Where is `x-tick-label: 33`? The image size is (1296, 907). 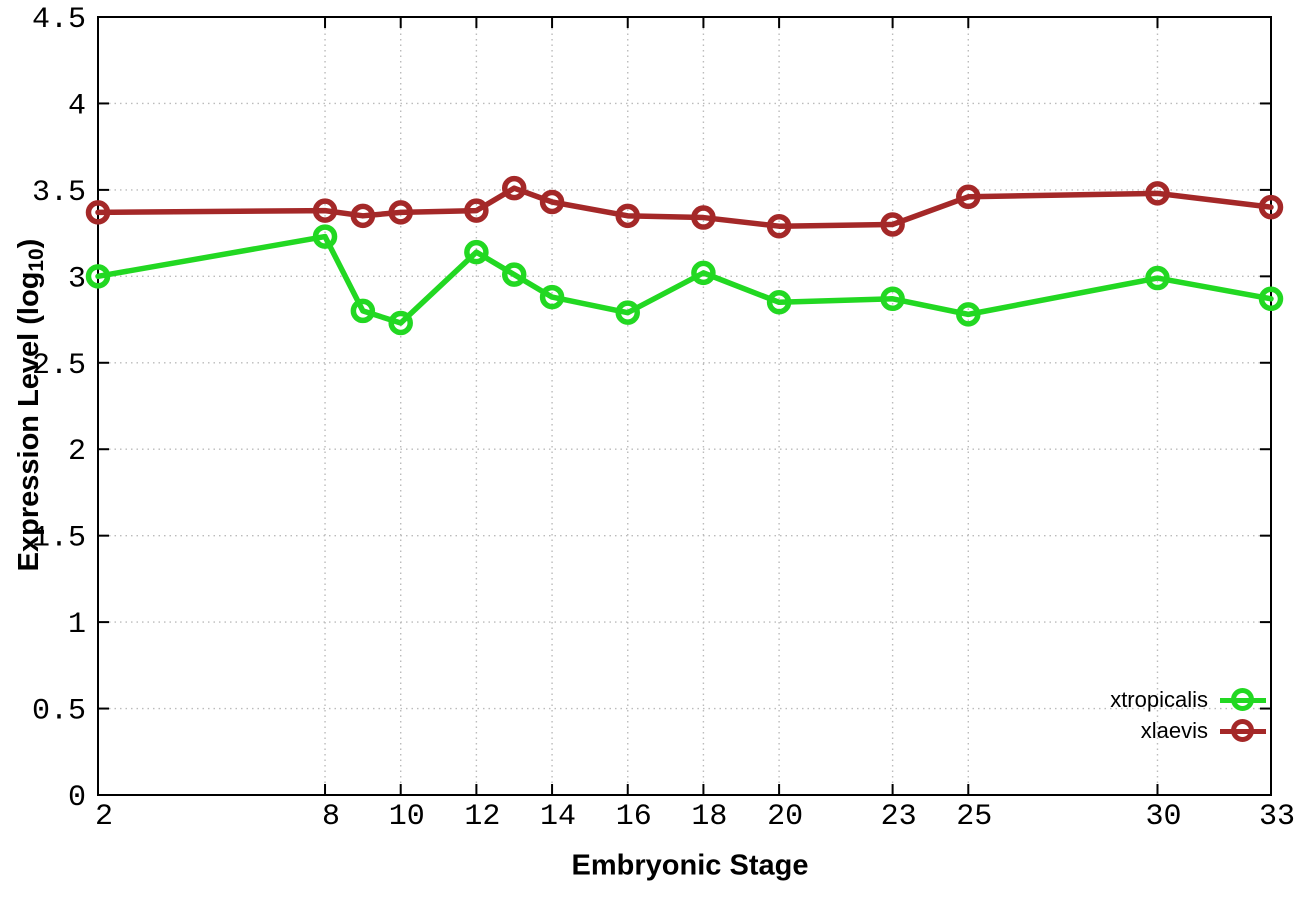
x-tick-label: 33 is located at coordinates (1277, 817).